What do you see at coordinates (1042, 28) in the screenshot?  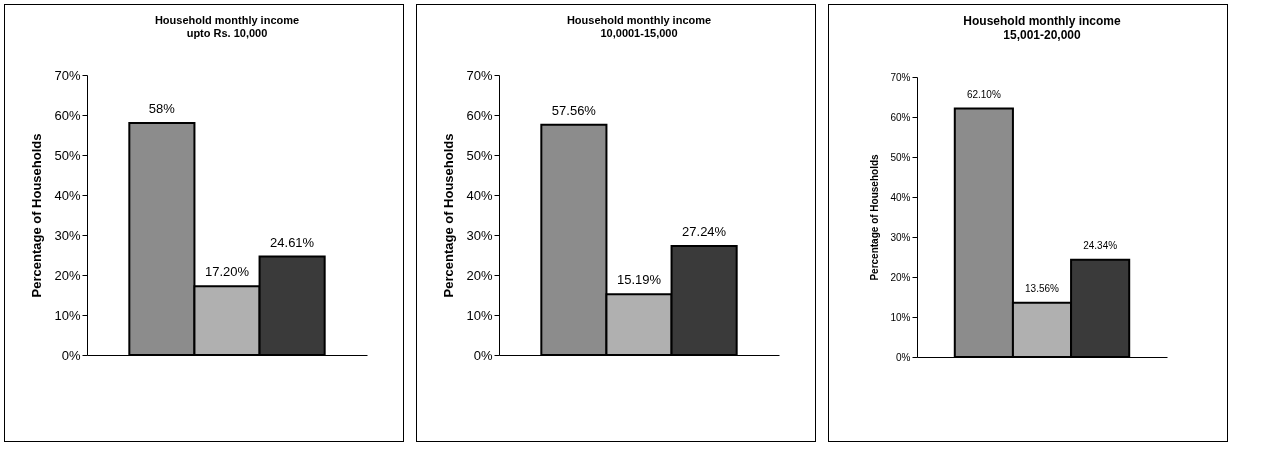 I see `chart-title: Household monthly income 15,001-20,000` at bounding box center [1042, 28].